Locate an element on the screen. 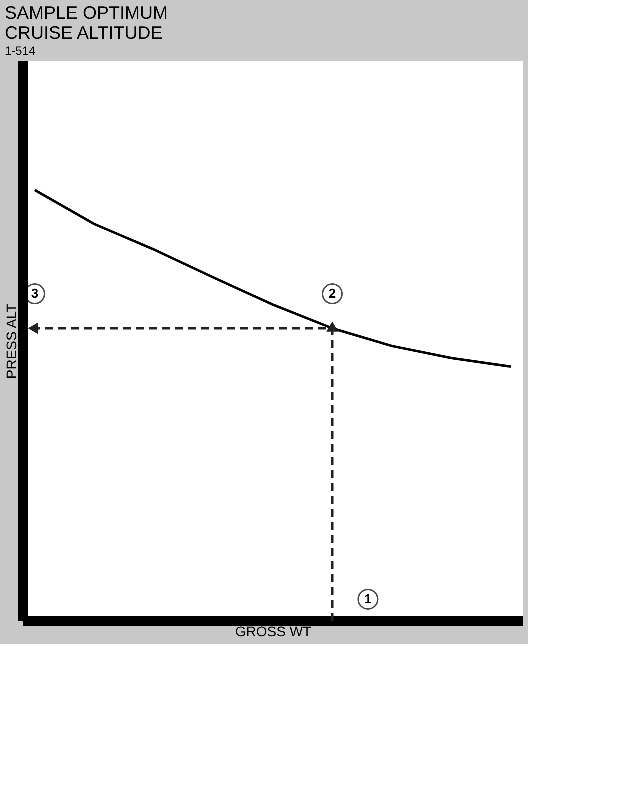 This screenshot has height=789, width=629. annotation: 2 is located at coordinates (332, 294).